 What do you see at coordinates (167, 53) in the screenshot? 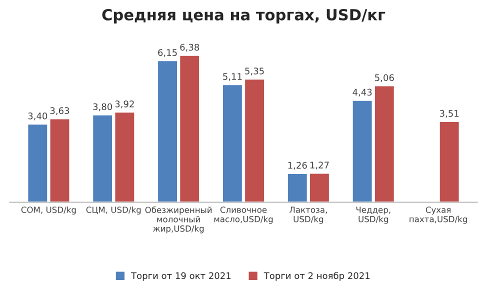
I see `data-label: 6,15` at bounding box center [167, 53].